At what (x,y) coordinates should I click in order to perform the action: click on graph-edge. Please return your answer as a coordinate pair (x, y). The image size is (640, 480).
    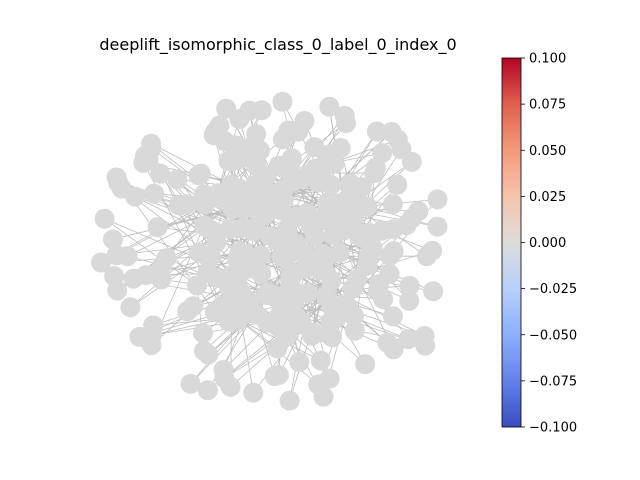
    Looking at the image, I should click on (372, 219).